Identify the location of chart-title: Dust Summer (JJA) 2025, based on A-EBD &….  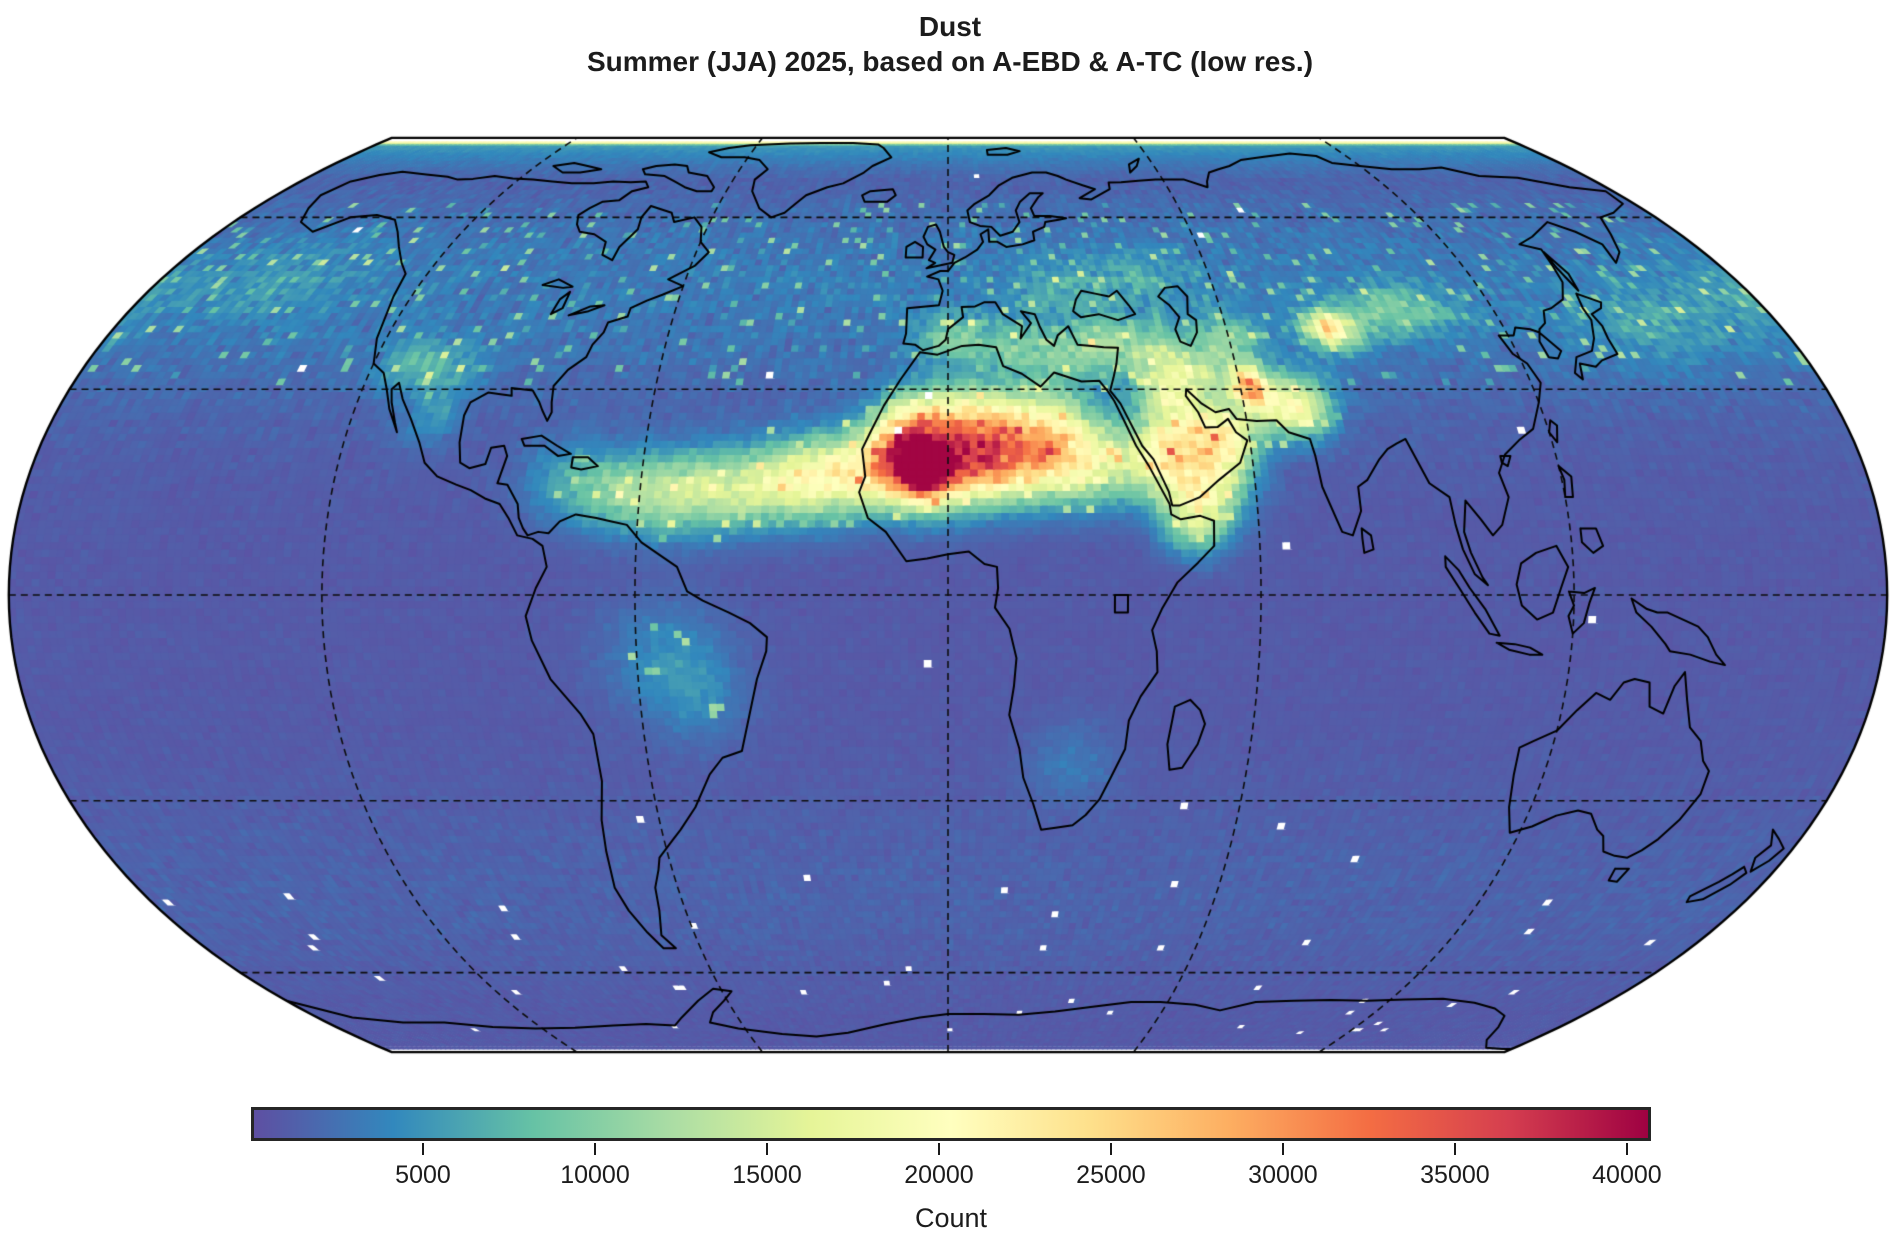
(950, 45).